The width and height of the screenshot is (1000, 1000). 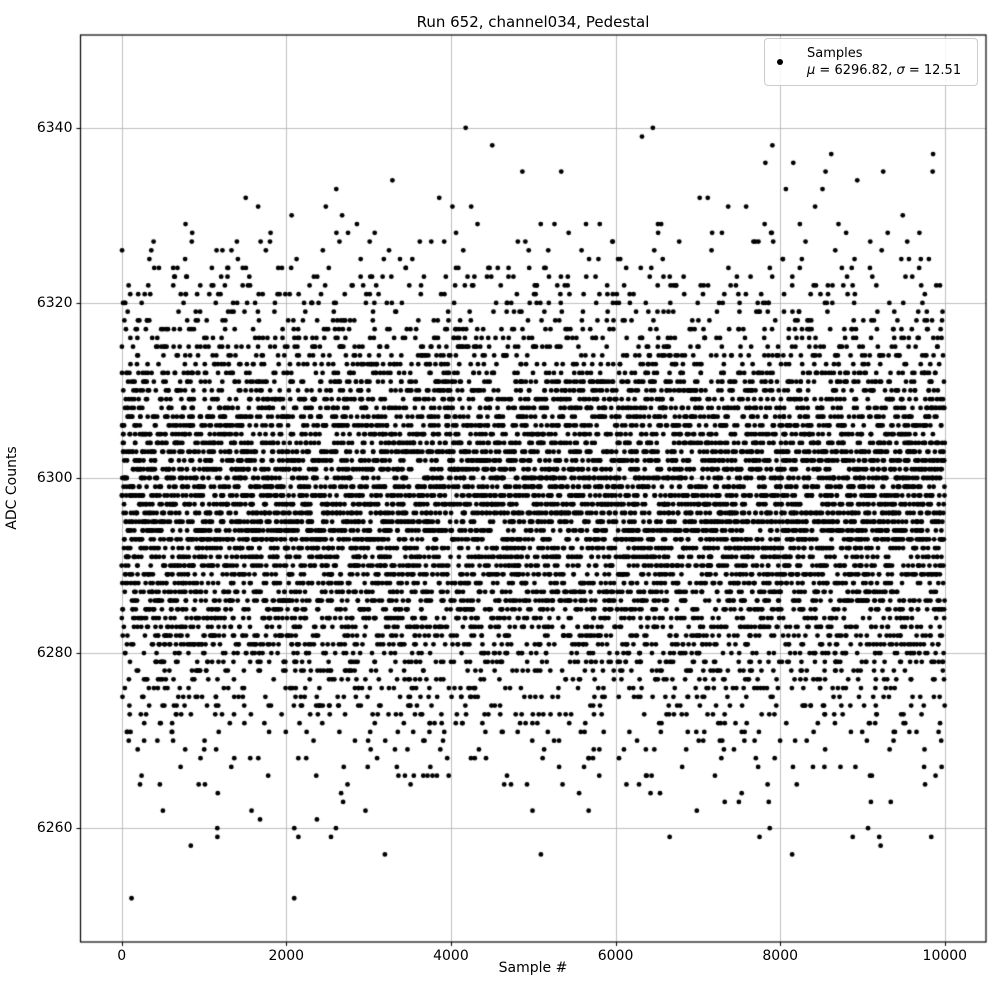 What do you see at coordinates (780, 956) in the screenshot?
I see `x-tick-label: 8000` at bounding box center [780, 956].